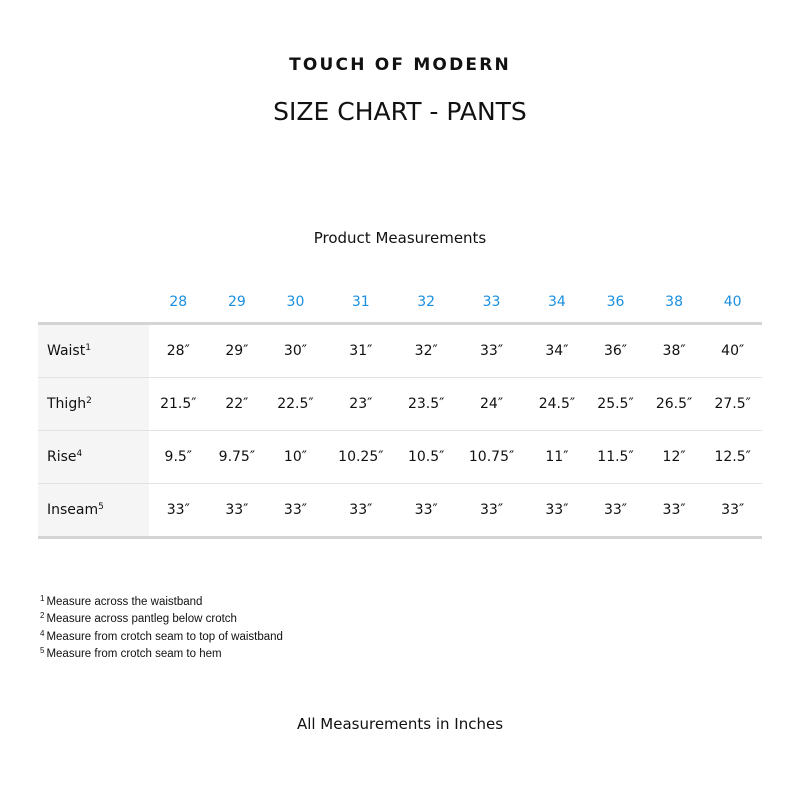  Describe the element at coordinates (237, 350) in the screenshot. I see `measurement-cell: 29″` at that location.